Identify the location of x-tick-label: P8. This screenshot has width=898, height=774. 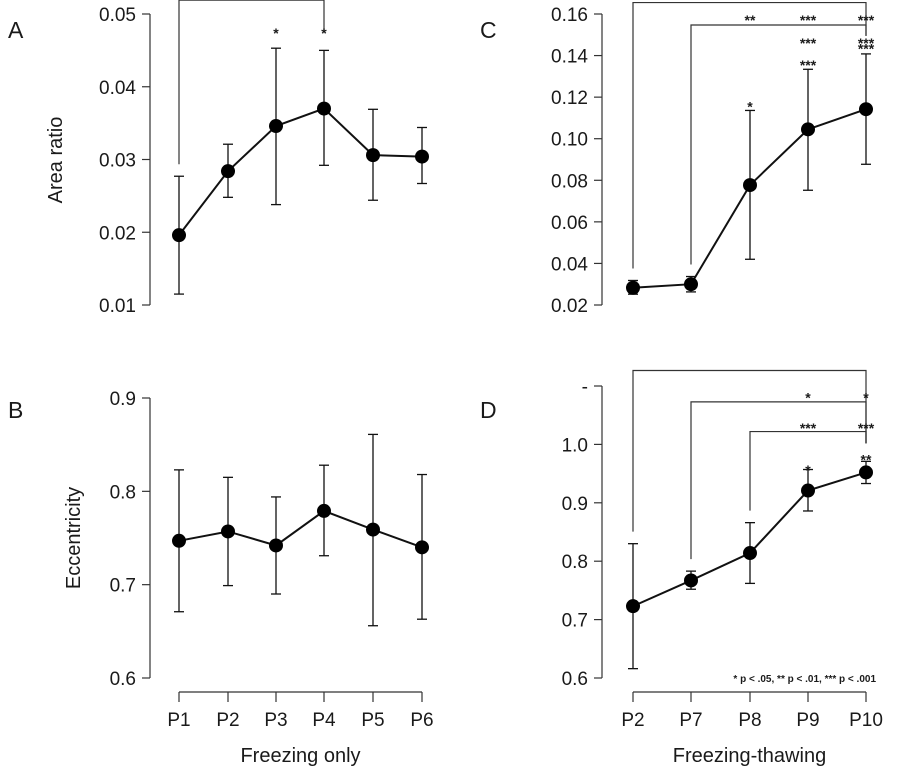
(749, 720).